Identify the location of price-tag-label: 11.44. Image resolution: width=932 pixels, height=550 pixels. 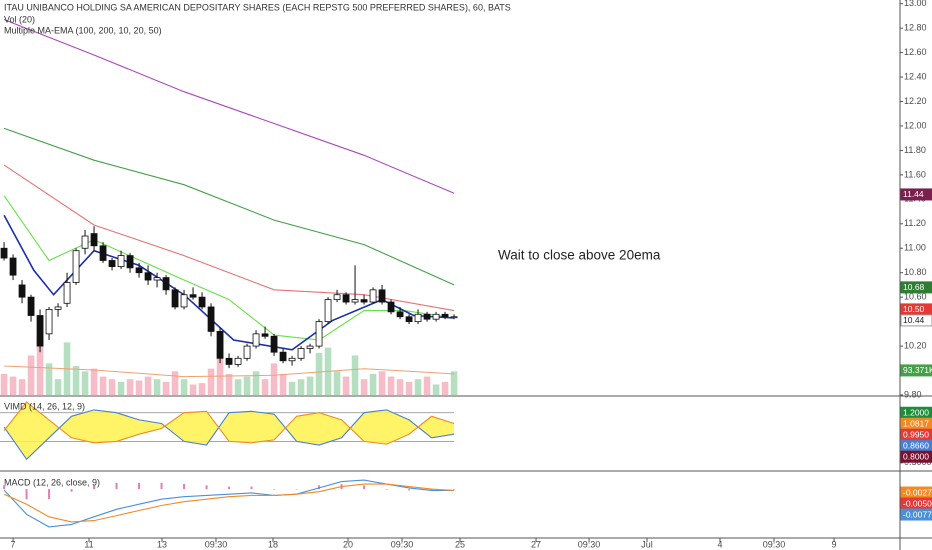
(913, 194).